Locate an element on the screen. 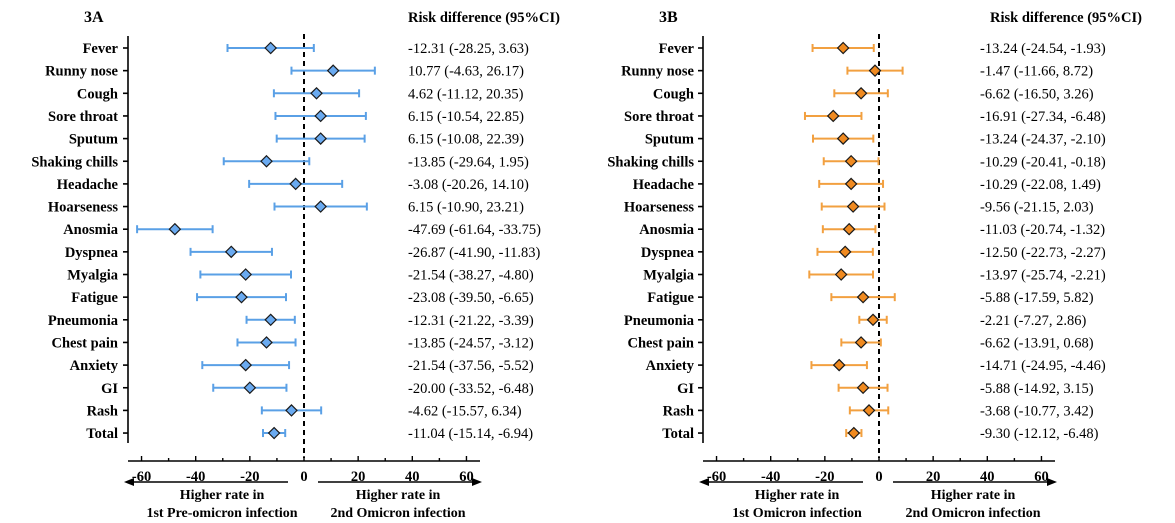 The height and width of the screenshot is (523, 1175). category-label: Sputum is located at coordinates (669, 140).